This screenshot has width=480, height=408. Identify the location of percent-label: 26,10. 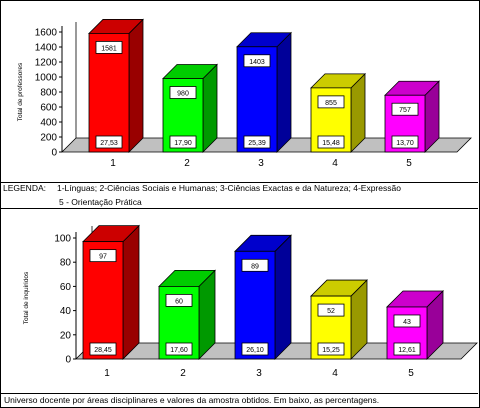
(255, 350).